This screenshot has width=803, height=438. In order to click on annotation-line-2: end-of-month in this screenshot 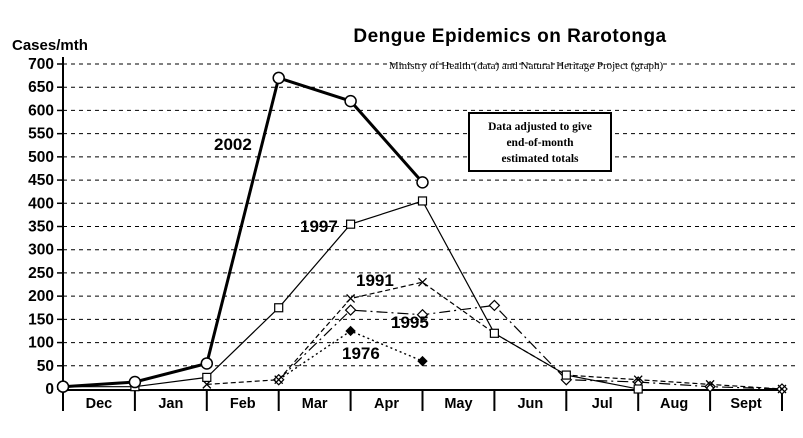, I will do `click(540, 143)`.